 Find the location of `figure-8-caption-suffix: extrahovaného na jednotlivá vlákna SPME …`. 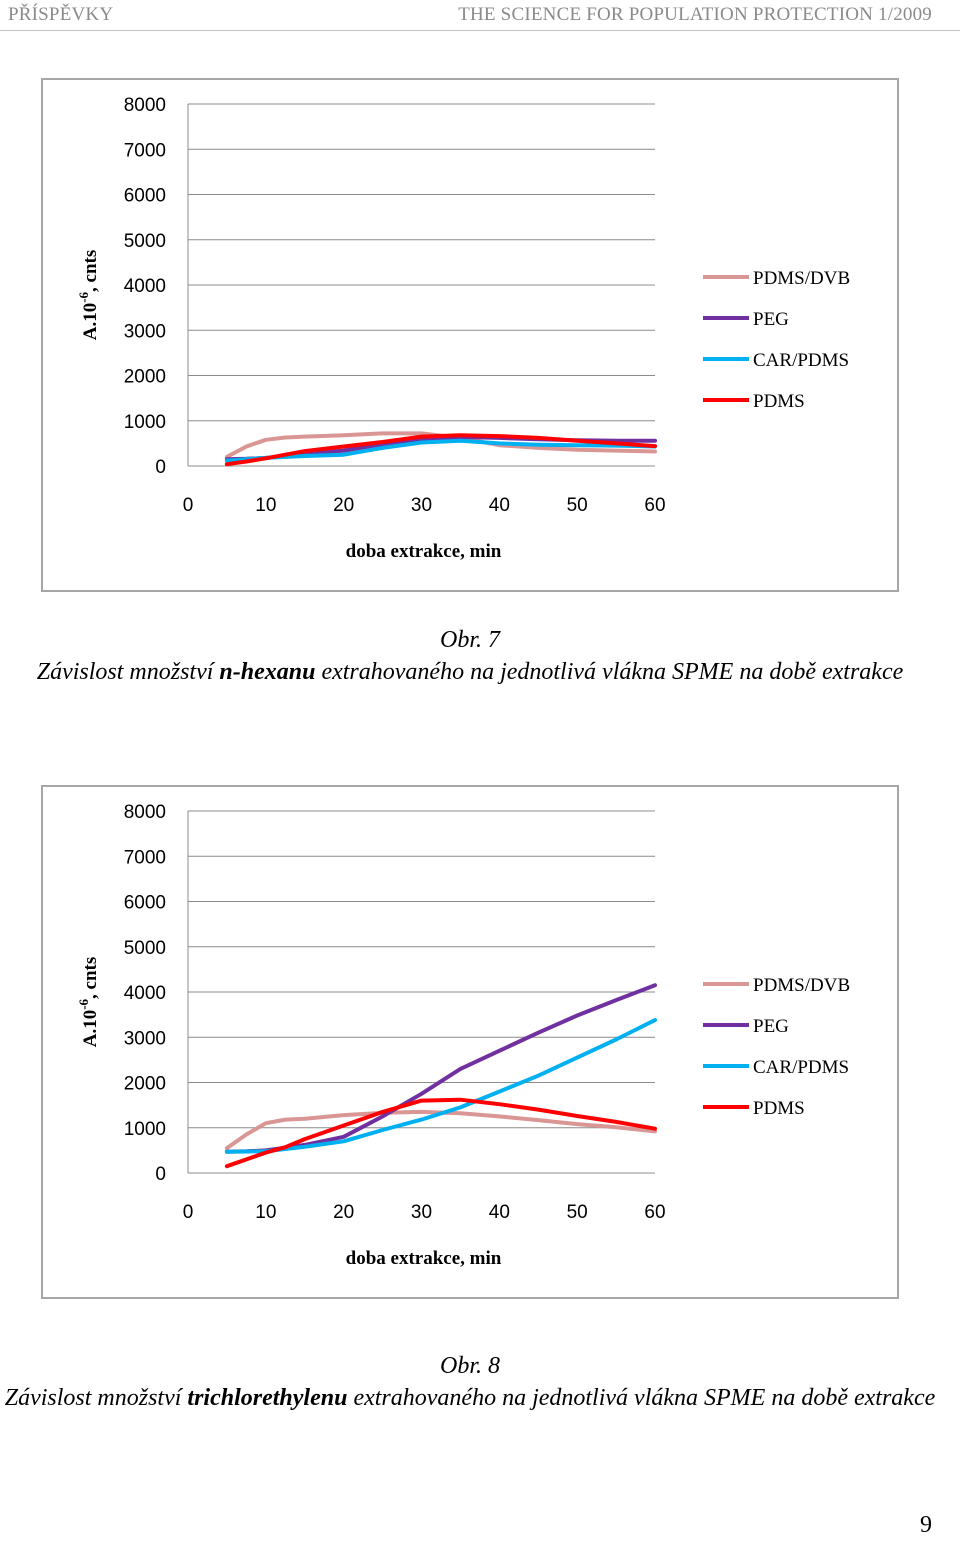

figure-8-caption-suffix: extrahovaného na jednotlivá vlákna SPME … is located at coordinates (641, 1398).